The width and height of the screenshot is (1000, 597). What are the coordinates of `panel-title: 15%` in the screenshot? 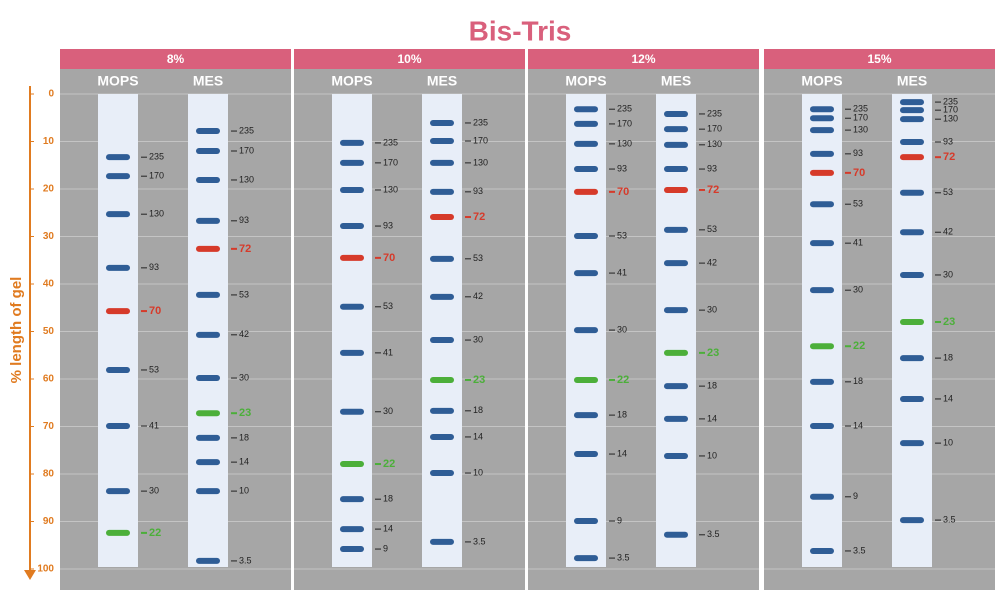 It's located at (879, 59).